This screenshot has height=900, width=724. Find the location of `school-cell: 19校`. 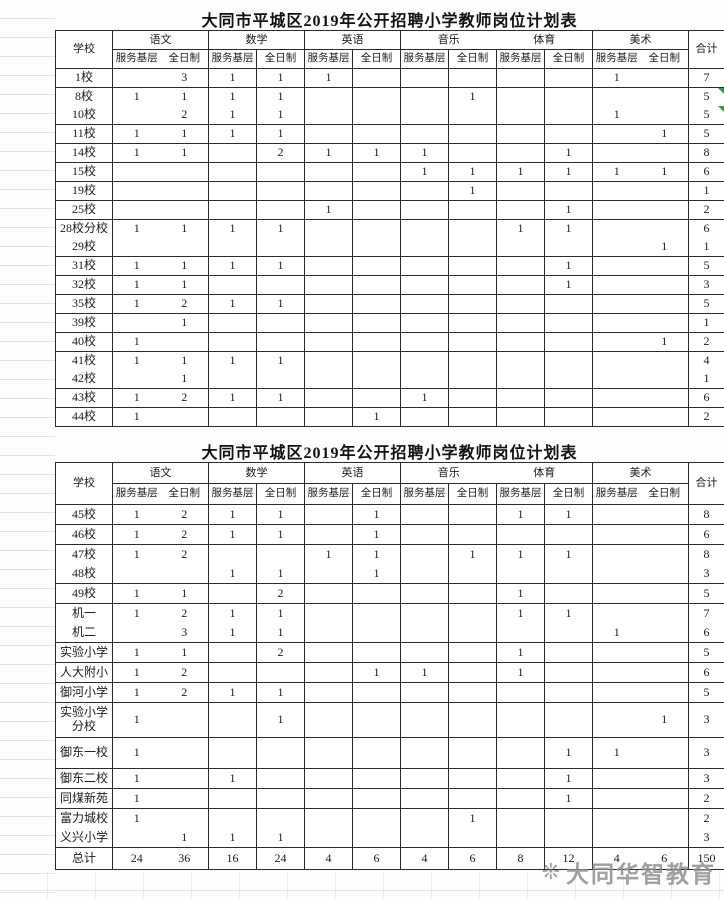

school-cell: 19校 is located at coordinates (84, 191).